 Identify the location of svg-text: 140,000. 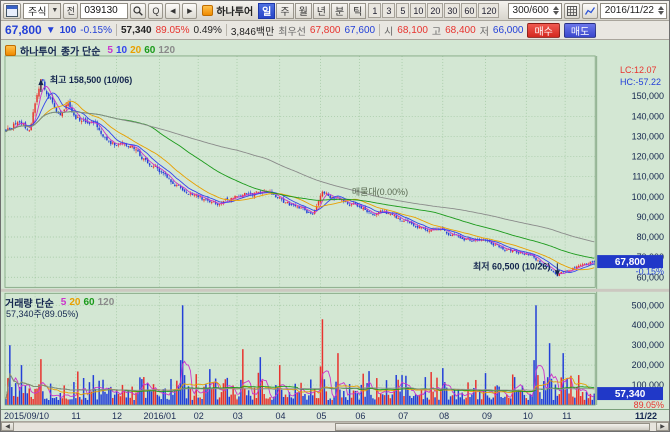
(648, 116).